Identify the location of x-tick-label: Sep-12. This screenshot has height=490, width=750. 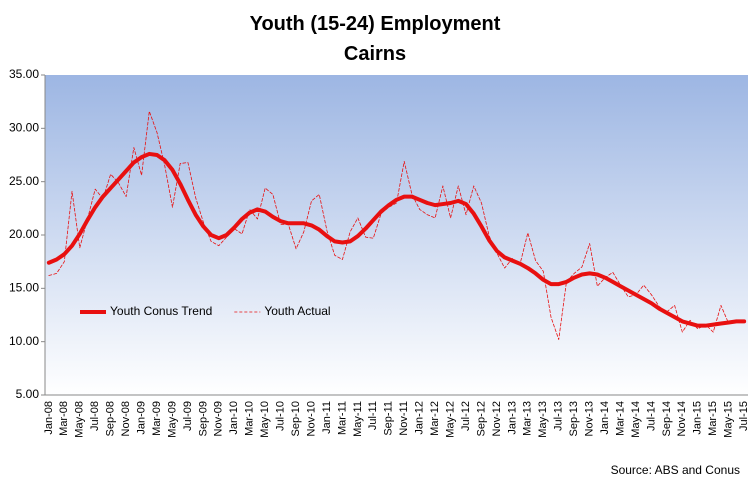
(481, 418).